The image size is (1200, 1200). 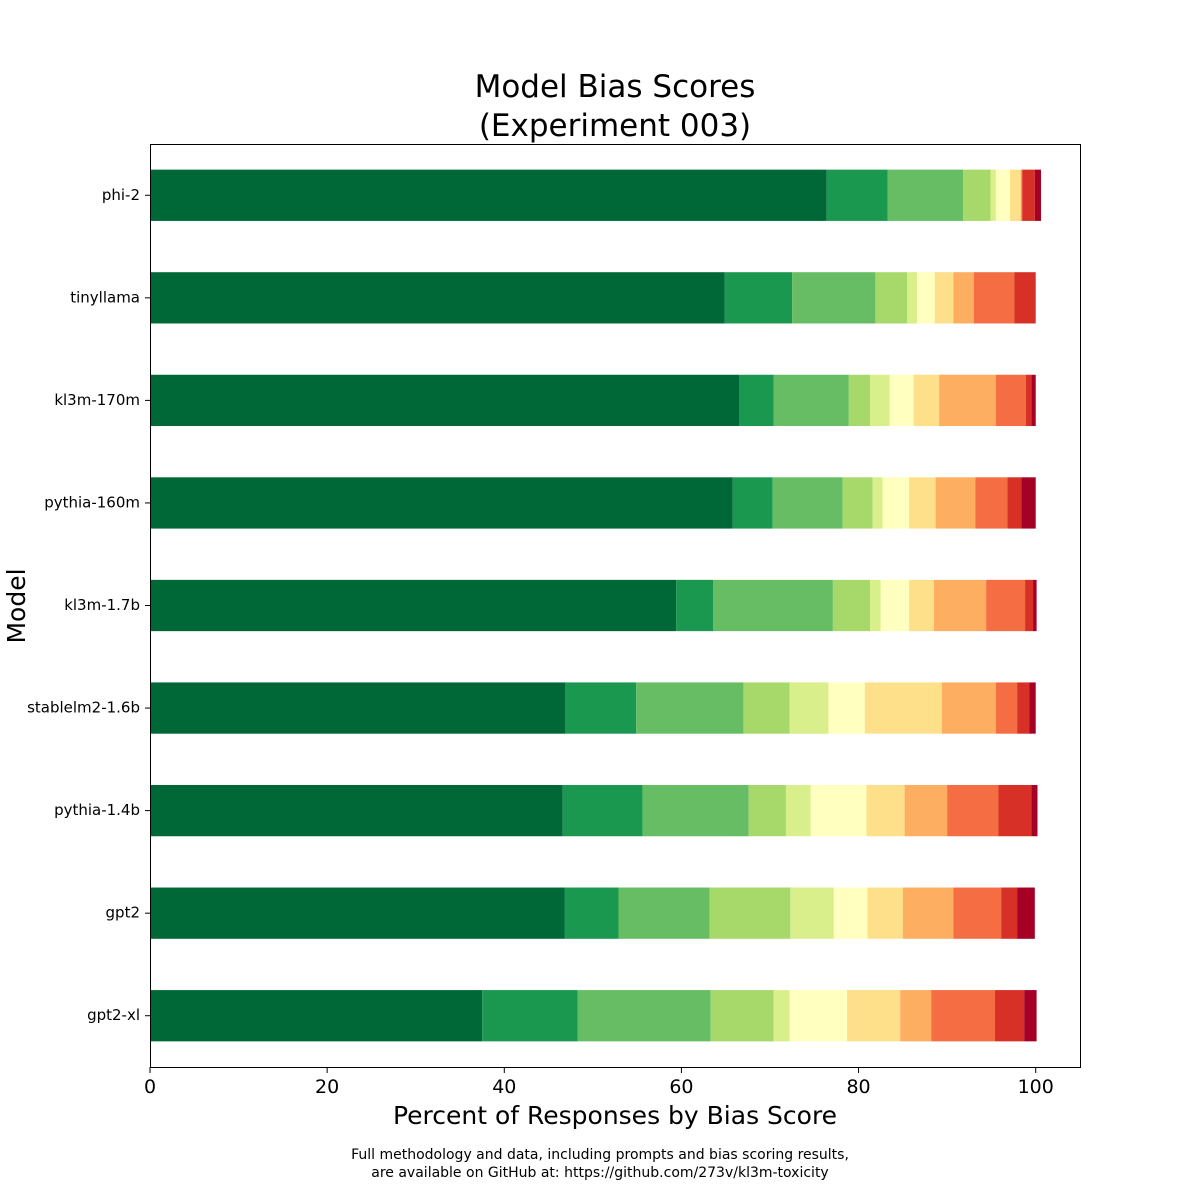 I want to click on y-axis-label: Model, so click(x=16, y=605).